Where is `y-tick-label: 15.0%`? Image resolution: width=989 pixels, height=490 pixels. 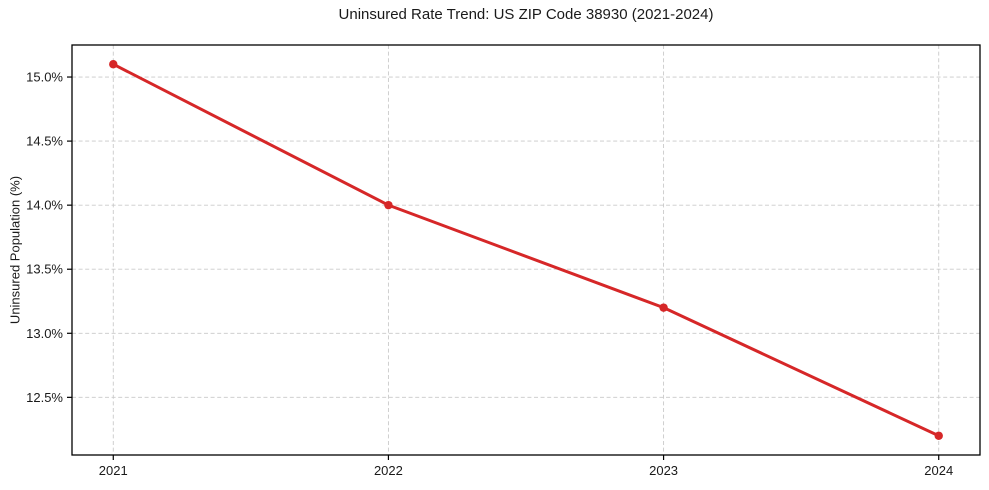 y-tick-label: 15.0% is located at coordinates (44, 77).